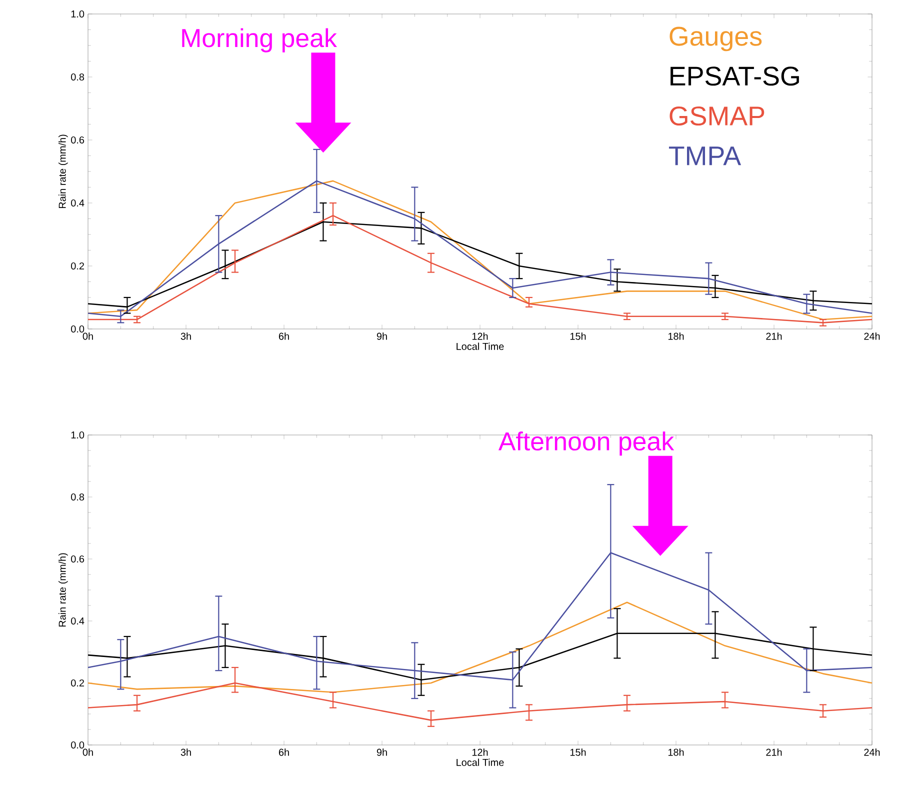  I want to click on annotation: Morning peak, so click(259, 40).